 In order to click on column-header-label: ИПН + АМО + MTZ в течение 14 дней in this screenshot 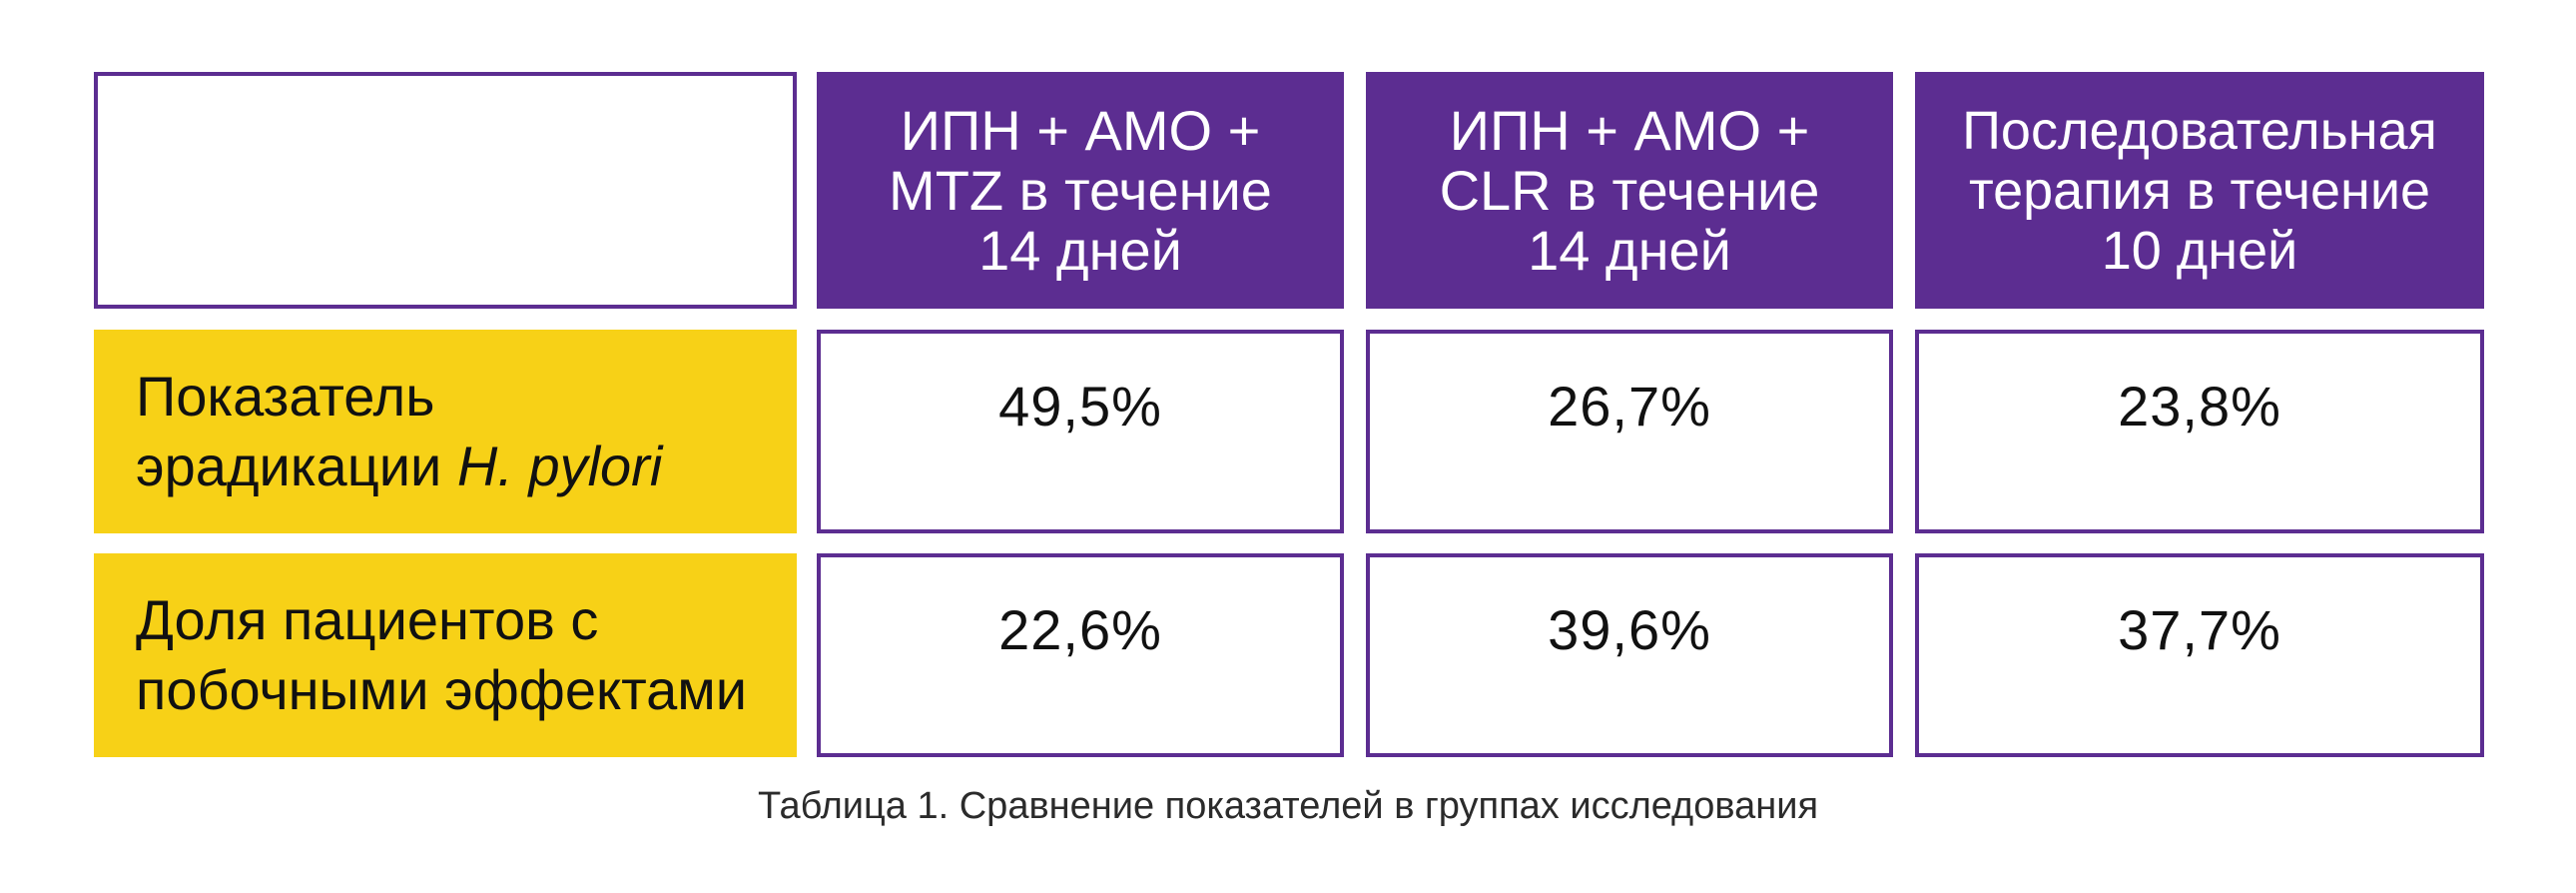, I will do `click(1080, 190)`.